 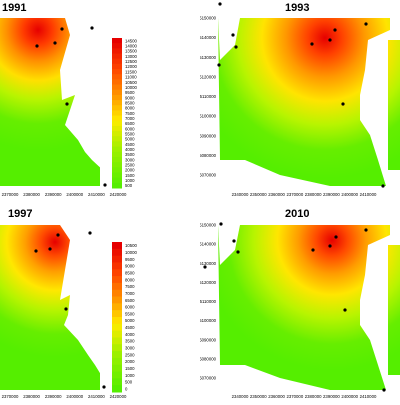 I want to click on legend-label: 14000, so click(x=131, y=46).